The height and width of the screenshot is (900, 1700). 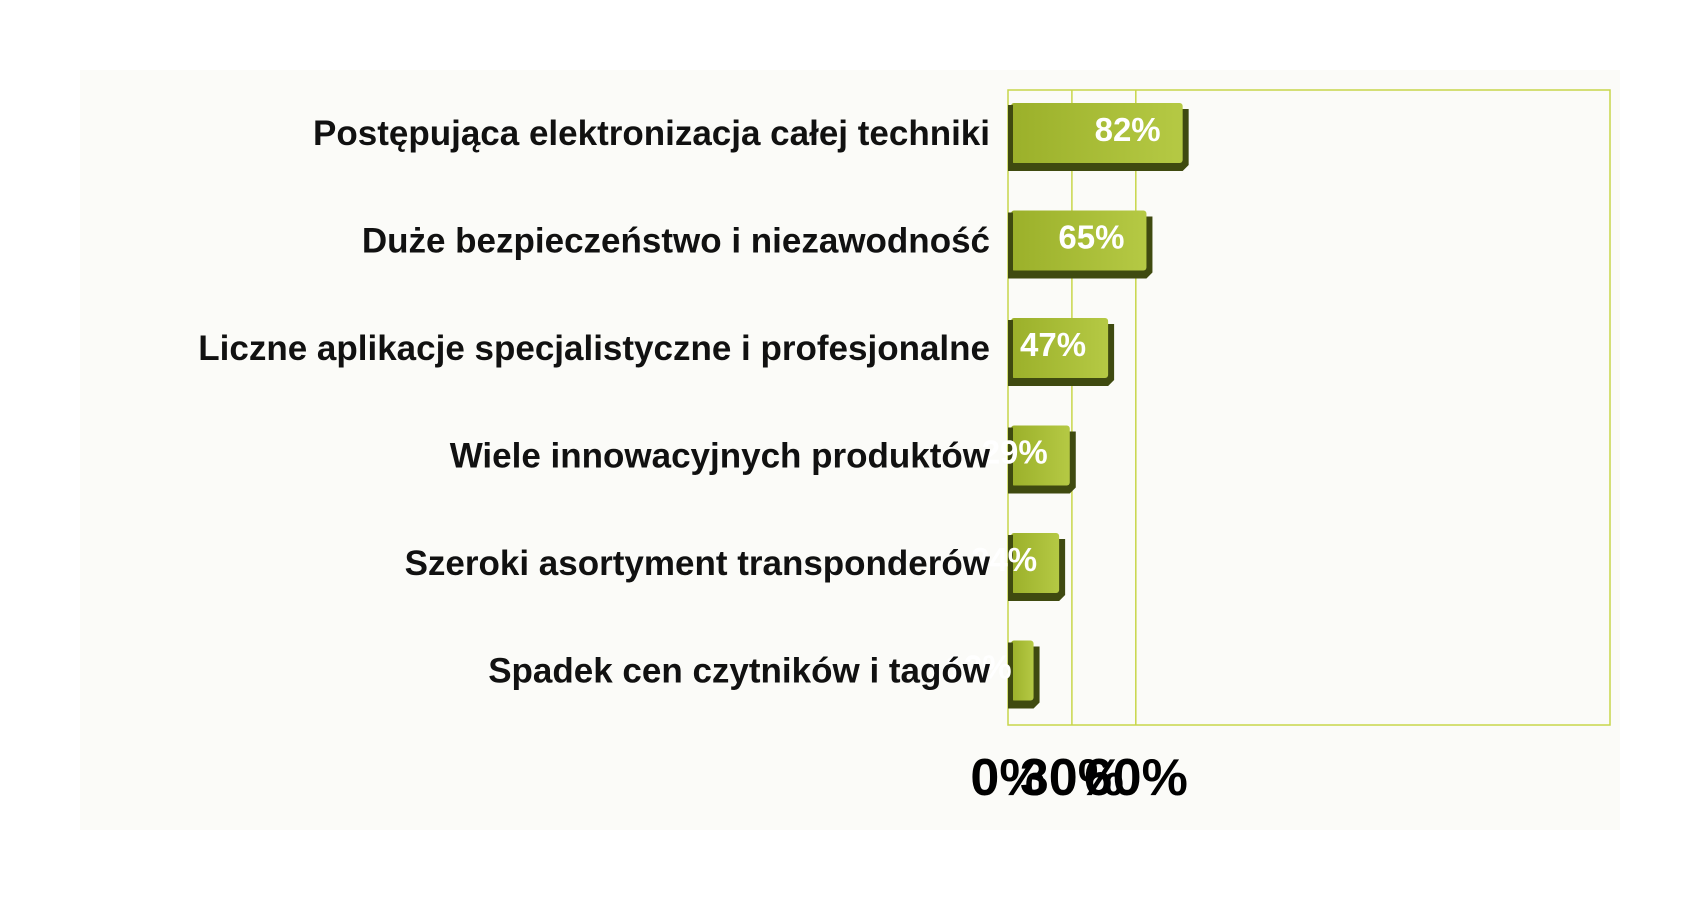 I want to click on bar-value-label: 82%, so click(x=1128, y=129).